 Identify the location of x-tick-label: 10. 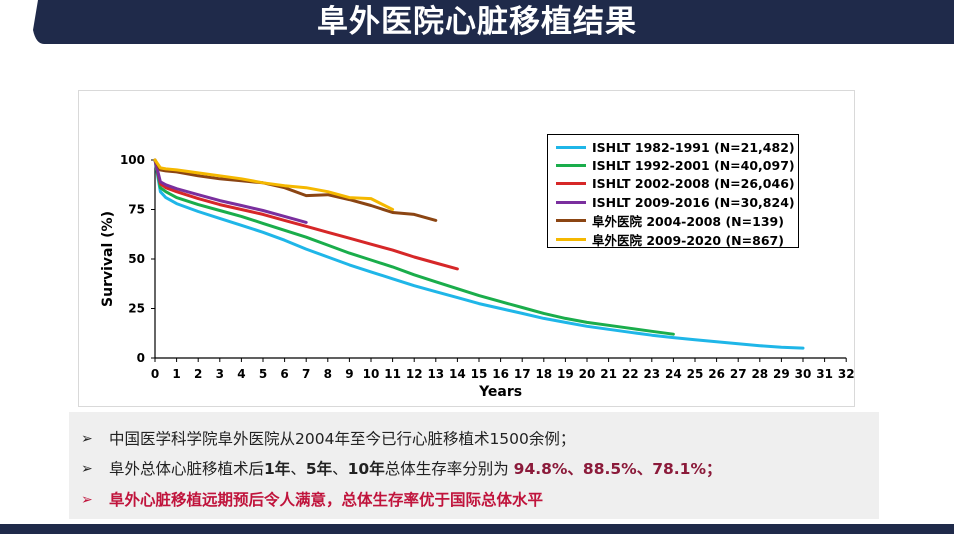
(371, 374).